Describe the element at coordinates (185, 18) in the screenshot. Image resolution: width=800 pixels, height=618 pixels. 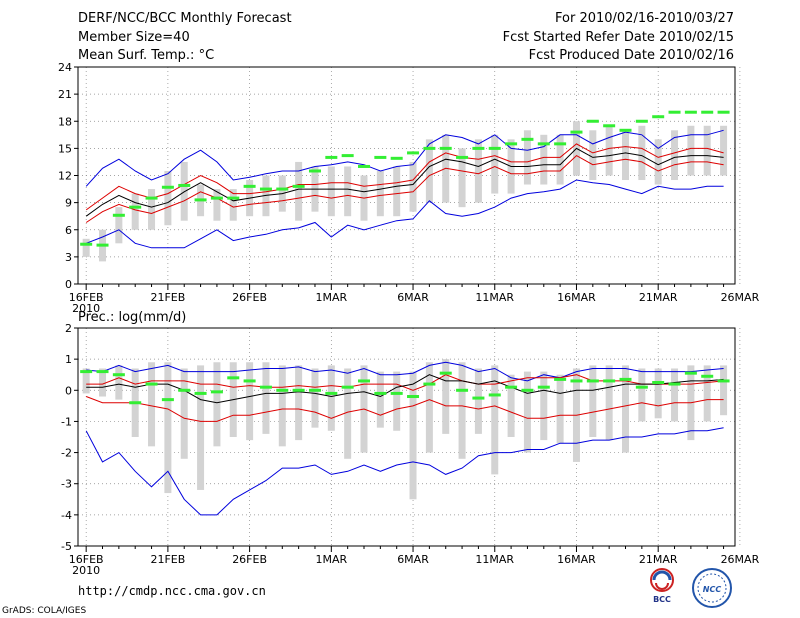
I see `chart-title: DERF/NCC/BCC Monthly Forecast` at that location.